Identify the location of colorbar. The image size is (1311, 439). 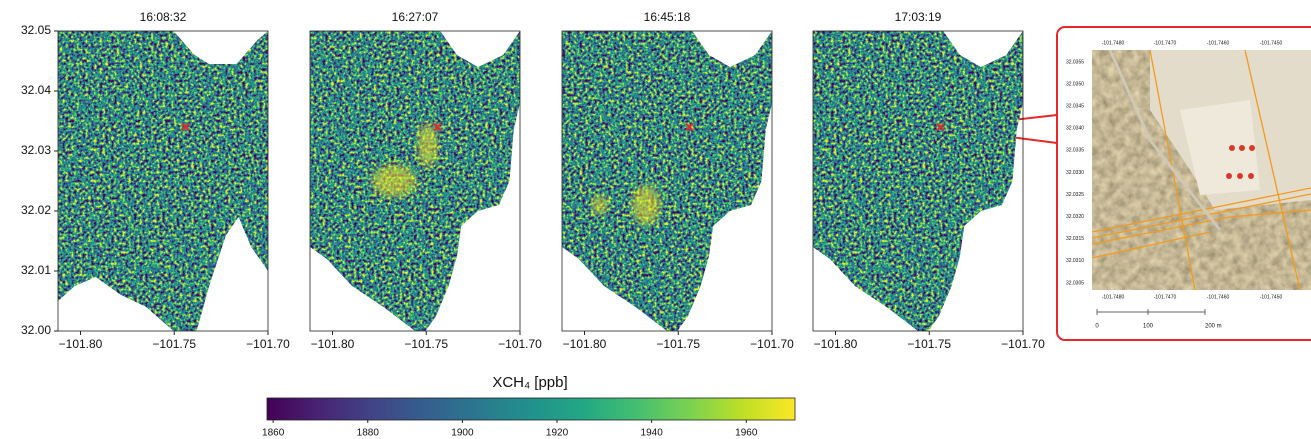
(531, 409).